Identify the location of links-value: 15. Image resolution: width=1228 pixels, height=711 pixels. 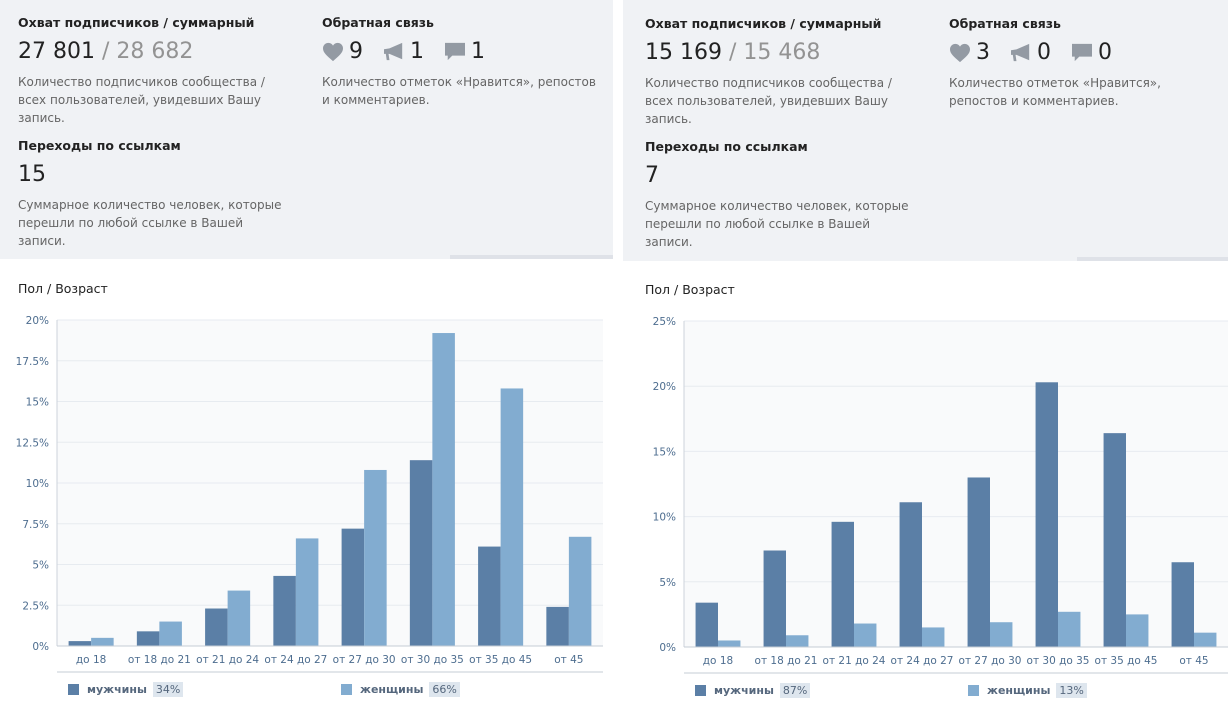
(32, 174).